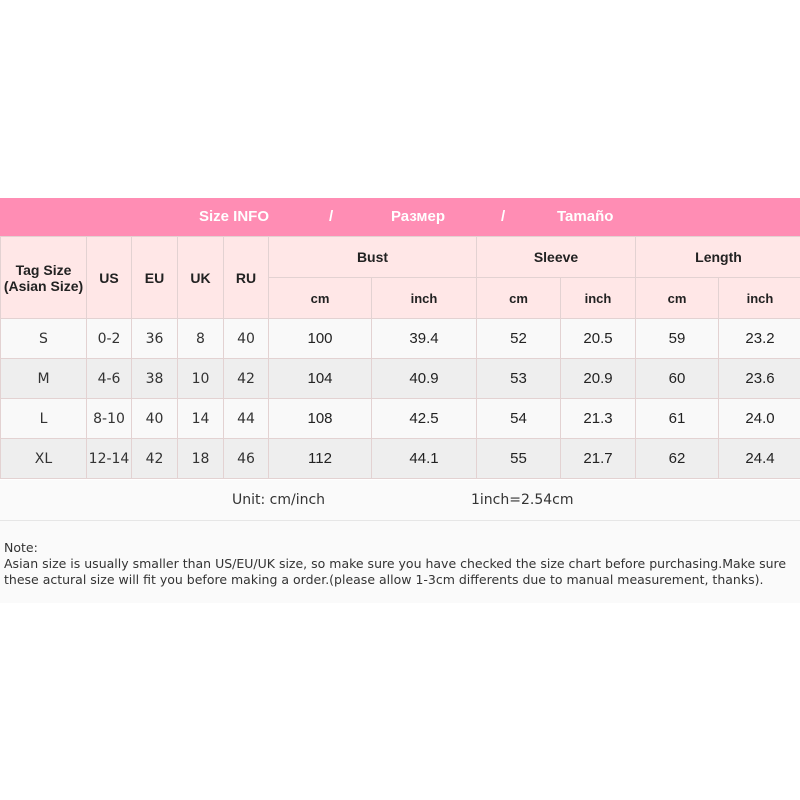  Describe the element at coordinates (677, 298) in the screenshot. I see `header-length-cm: cm` at that location.